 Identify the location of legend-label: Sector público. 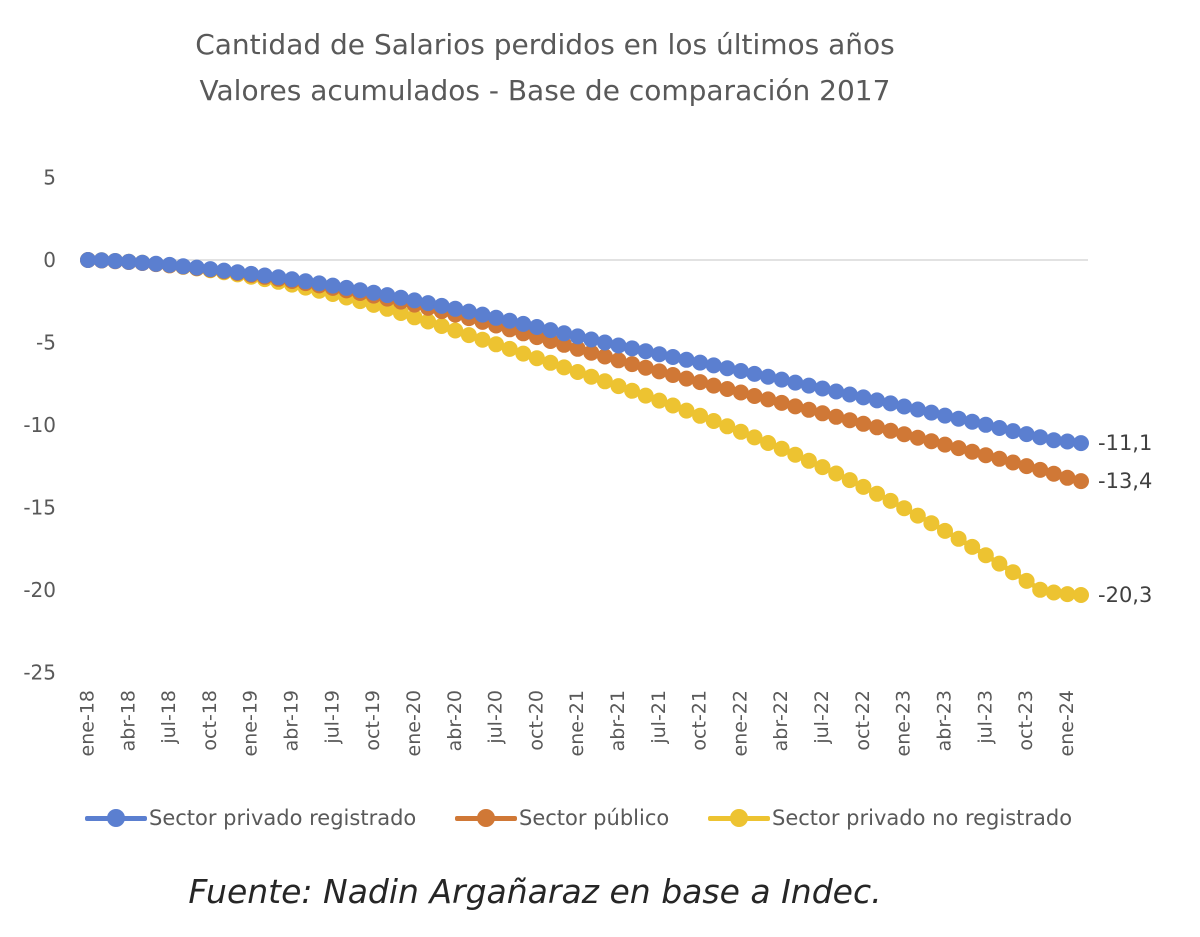
(594, 818).